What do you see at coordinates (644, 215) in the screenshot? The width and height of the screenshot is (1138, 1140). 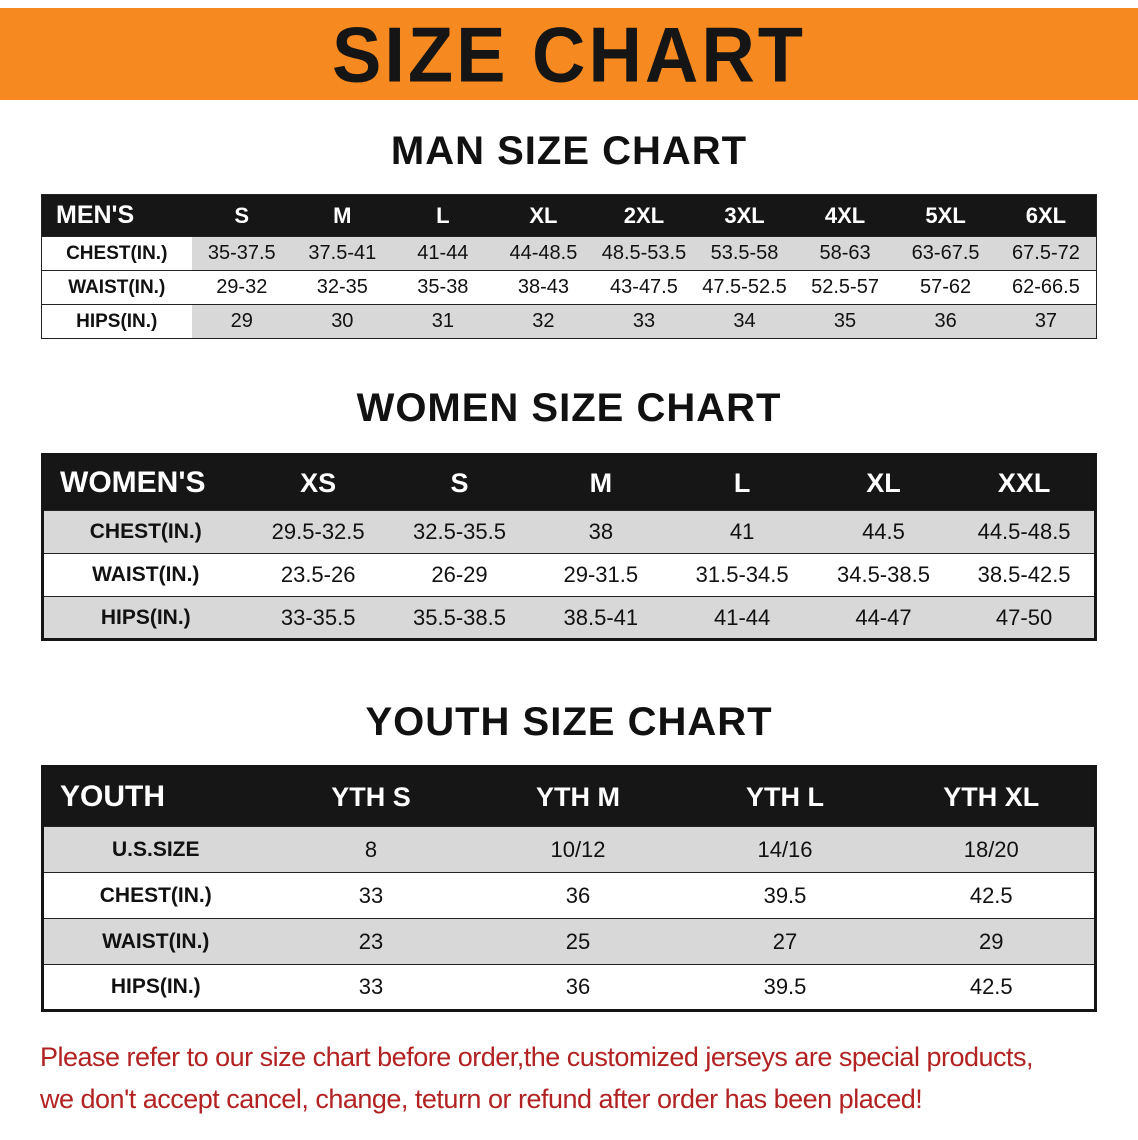 I see `size-column-header: 2XL` at bounding box center [644, 215].